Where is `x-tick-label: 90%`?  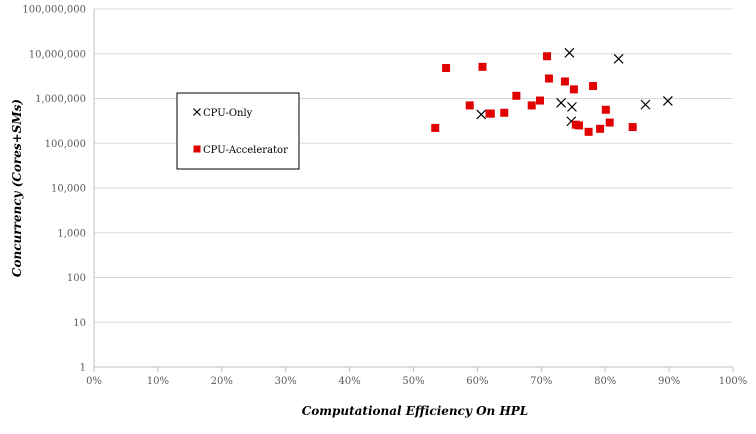 x-tick-label: 90% is located at coordinates (669, 381).